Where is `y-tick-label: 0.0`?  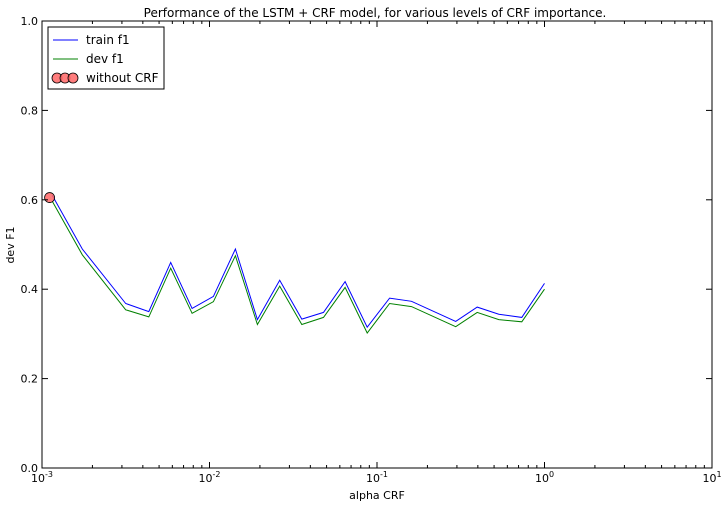 y-tick-label: 0.0 is located at coordinates (30, 468).